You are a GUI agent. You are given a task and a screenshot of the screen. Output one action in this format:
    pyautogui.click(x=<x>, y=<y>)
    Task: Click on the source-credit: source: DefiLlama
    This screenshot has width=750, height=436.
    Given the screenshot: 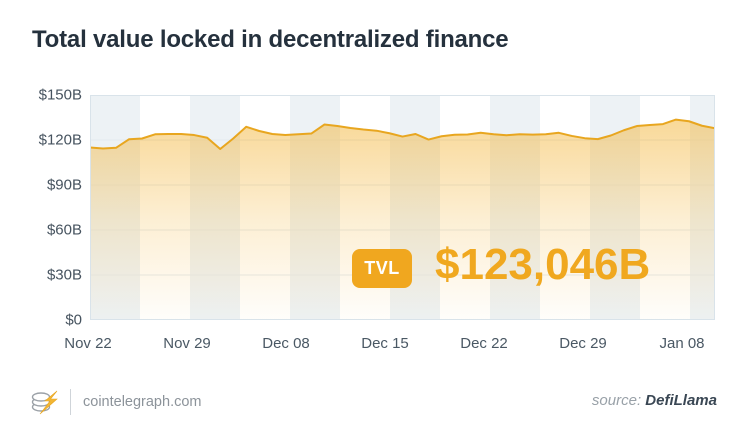 What is the action you would take?
    pyautogui.click(x=654, y=400)
    